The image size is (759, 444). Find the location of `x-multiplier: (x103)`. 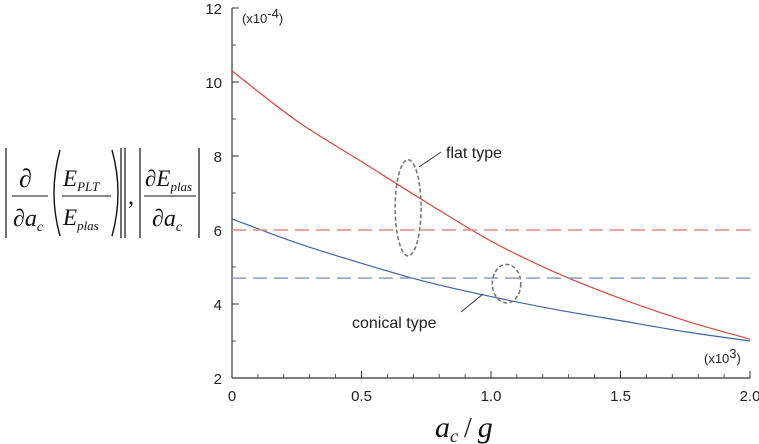

x-multiplier: (x103) is located at coordinates (722, 356).